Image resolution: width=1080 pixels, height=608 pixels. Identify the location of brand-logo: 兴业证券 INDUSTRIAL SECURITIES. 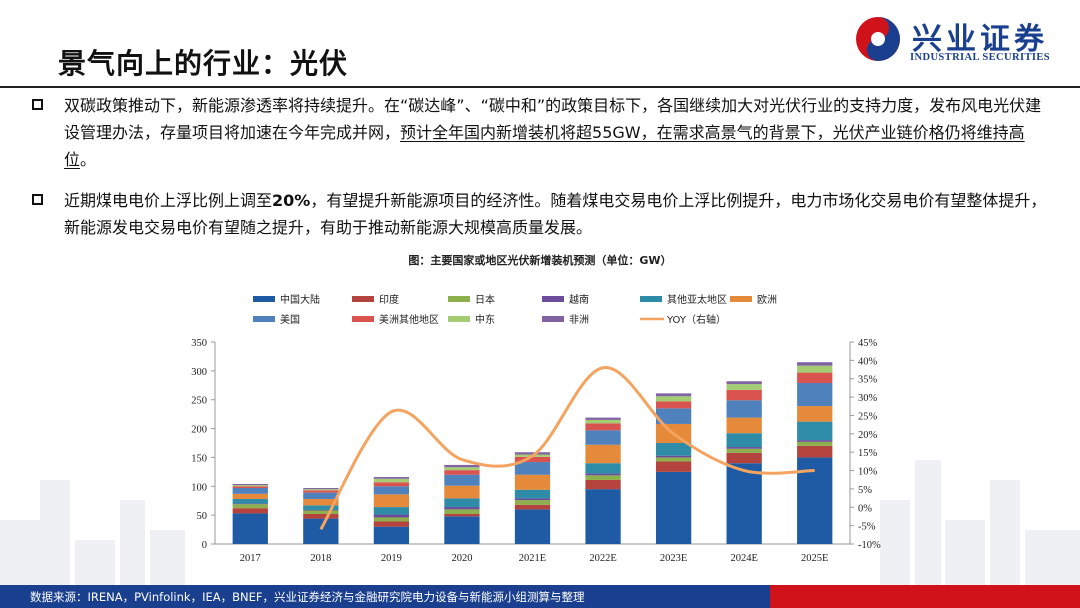
(957, 40).